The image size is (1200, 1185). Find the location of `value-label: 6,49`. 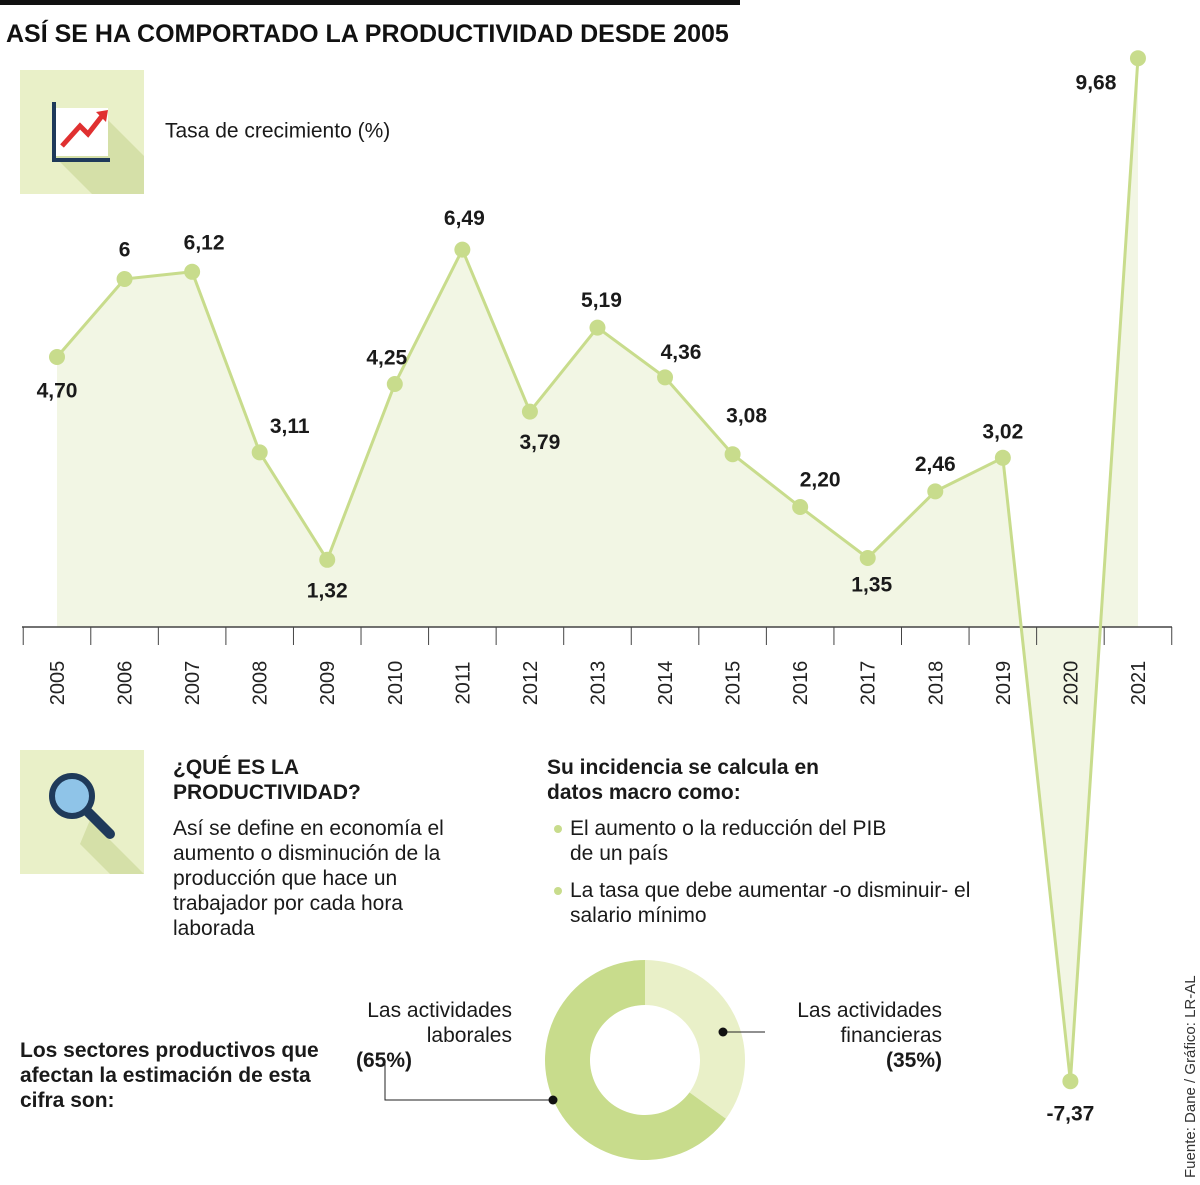

value-label: 6,49 is located at coordinates (464, 218).